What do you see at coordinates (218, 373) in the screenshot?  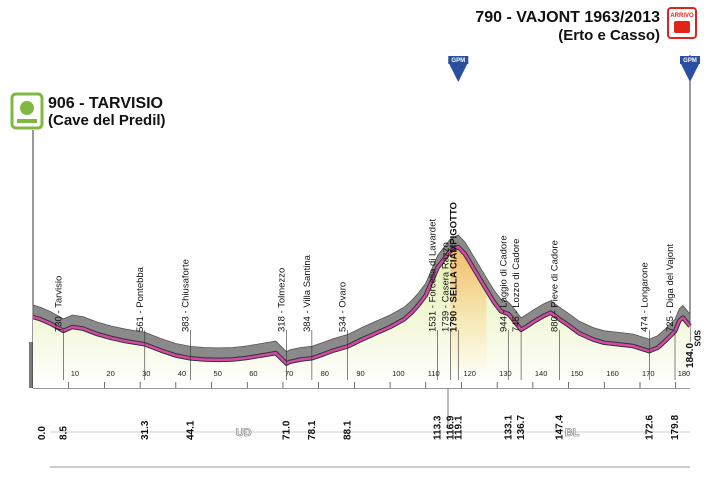 I see `km-tick-label: 50` at bounding box center [218, 373].